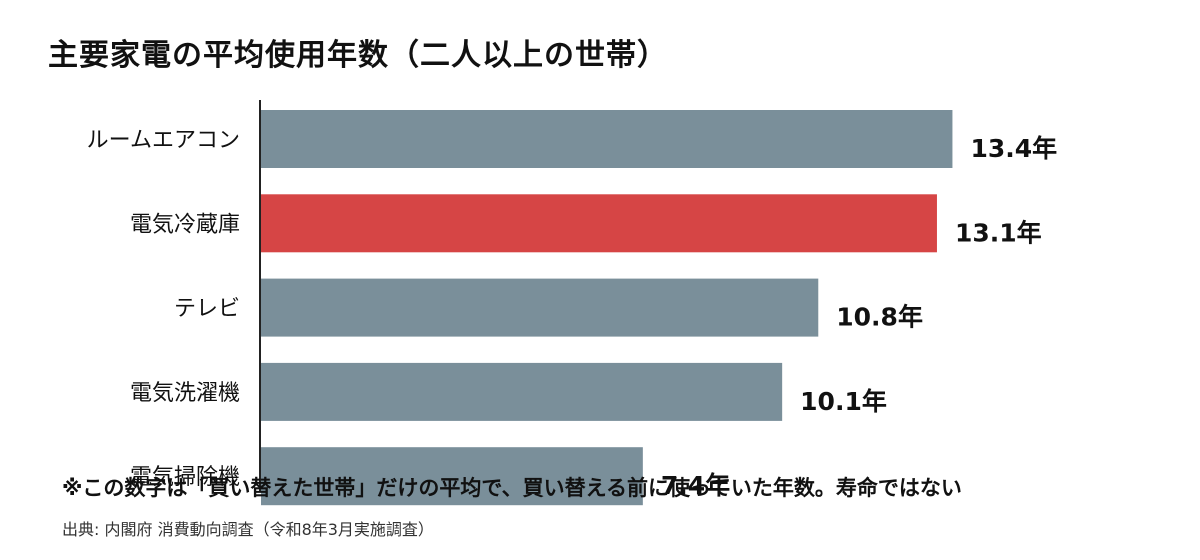 The image size is (1200, 560). What do you see at coordinates (185, 224) in the screenshot?
I see `category-label: 電気冷蔵庫` at bounding box center [185, 224].